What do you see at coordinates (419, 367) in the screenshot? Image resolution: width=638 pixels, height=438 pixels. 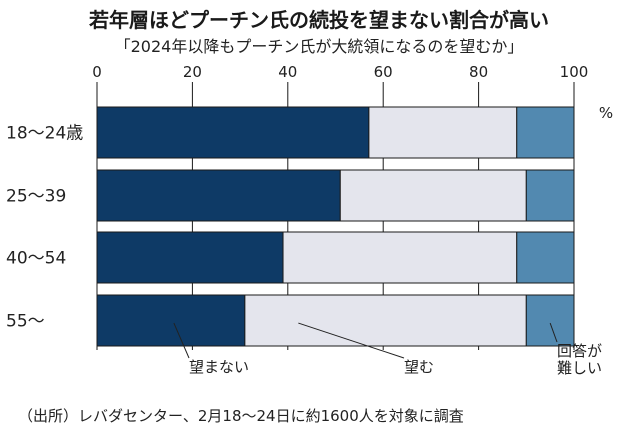 I see `series-label: 望む` at bounding box center [419, 367].